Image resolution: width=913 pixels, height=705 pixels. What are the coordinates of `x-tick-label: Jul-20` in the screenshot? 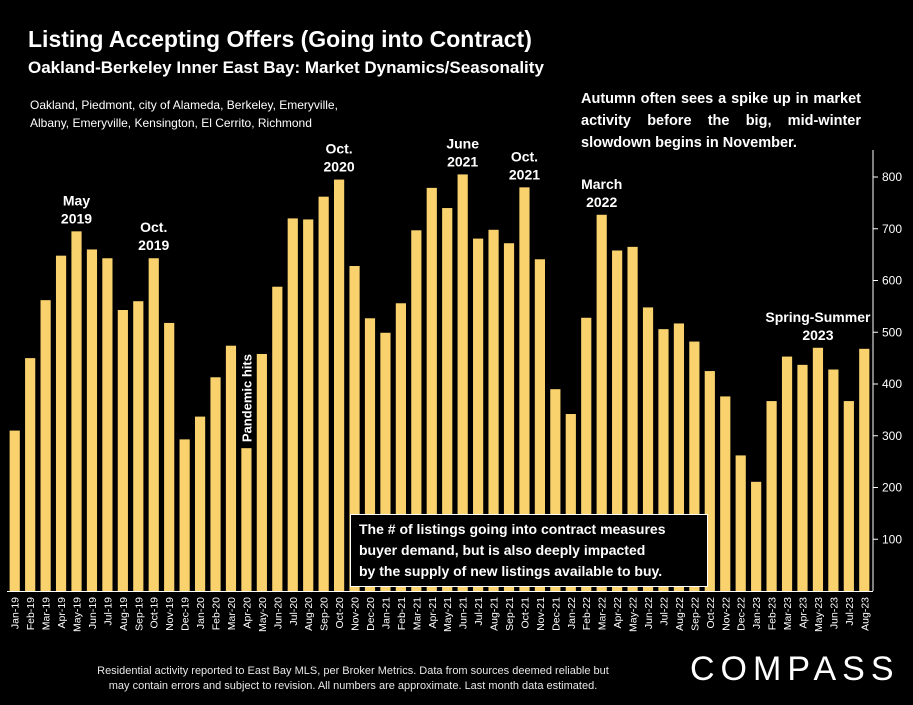 It's located at (294, 611).